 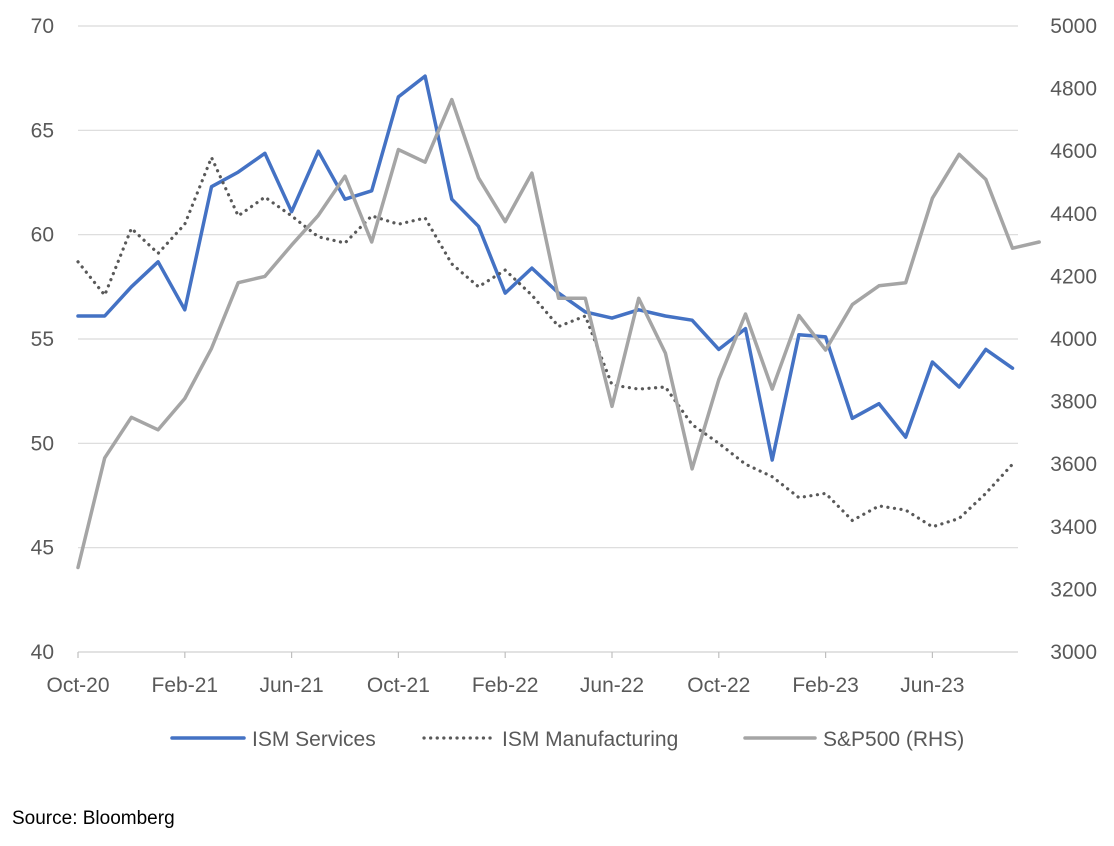 What do you see at coordinates (93, 818) in the screenshot?
I see `source-note: Source: Bloomberg` at bounding box center [93, 818].